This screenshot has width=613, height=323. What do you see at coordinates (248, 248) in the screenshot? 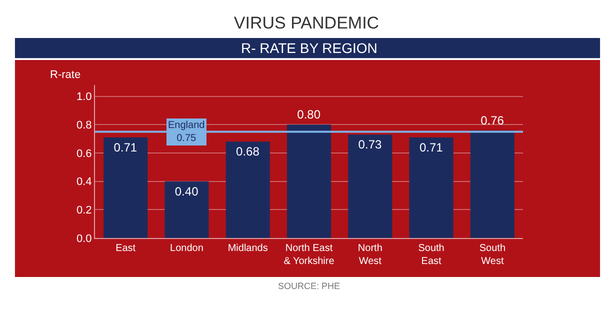
I see `x-tick-label: Midlands` at bounding box center [248, 248].